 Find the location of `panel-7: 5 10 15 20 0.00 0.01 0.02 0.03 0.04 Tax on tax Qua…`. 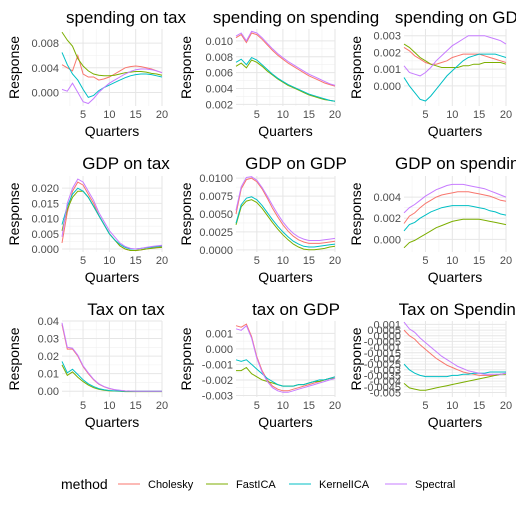

panel-7: 5 10 15 20 0.00 0.01 0.02 0.03 0.04 Tax on tax Qua… is located at coordinates (87, 365).